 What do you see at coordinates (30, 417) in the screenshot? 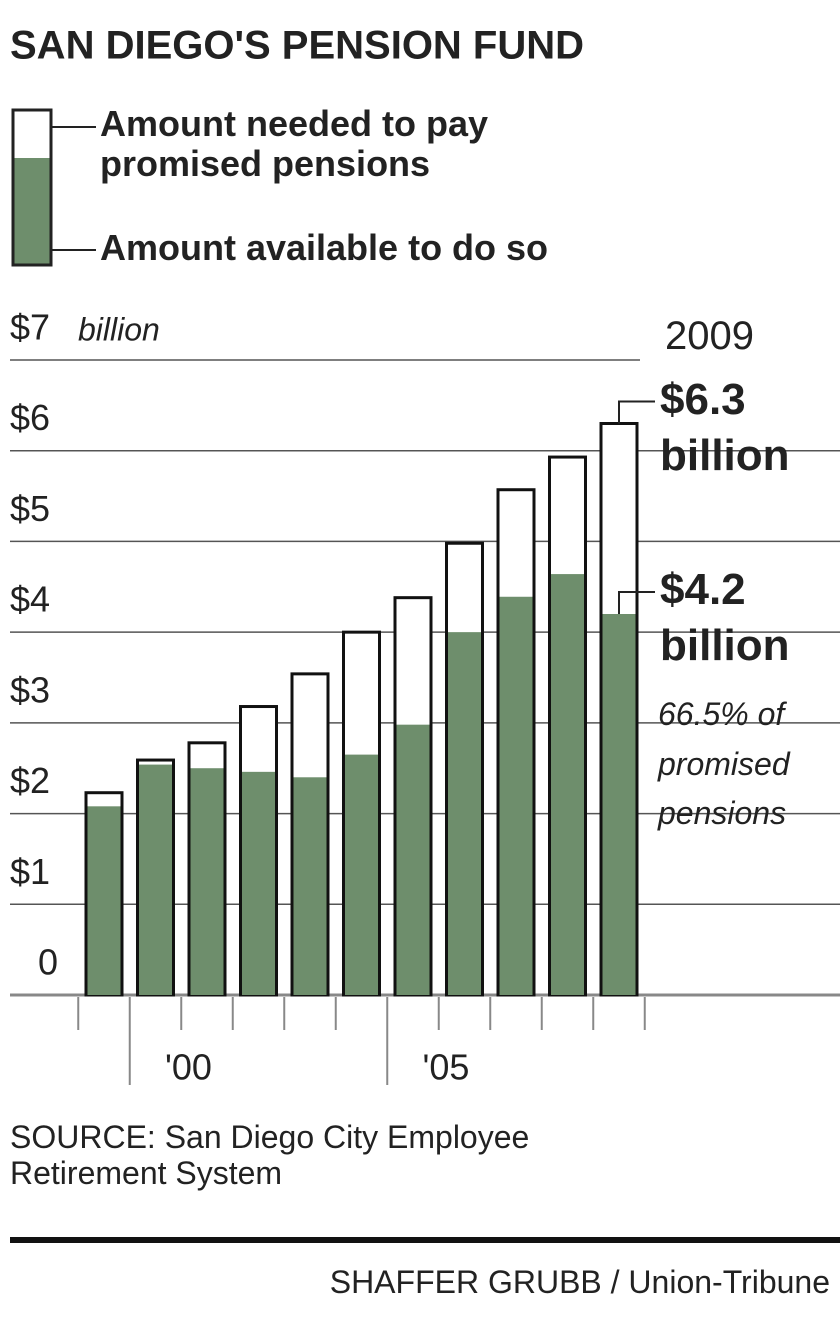
I see `y-tick-label: $6` at bounding box center [30, 417].